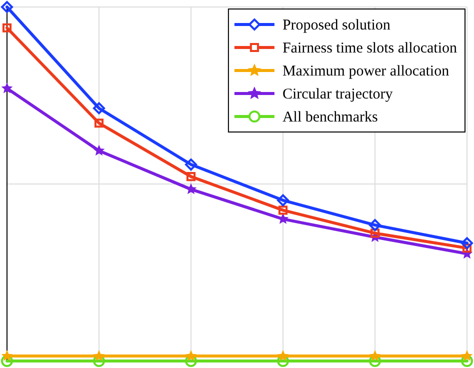 This screenshot has width=474, height=368. Describe the element at coordinates (330, 117) in the screenshot. I see `legend-label: All benchmarks` at that location.